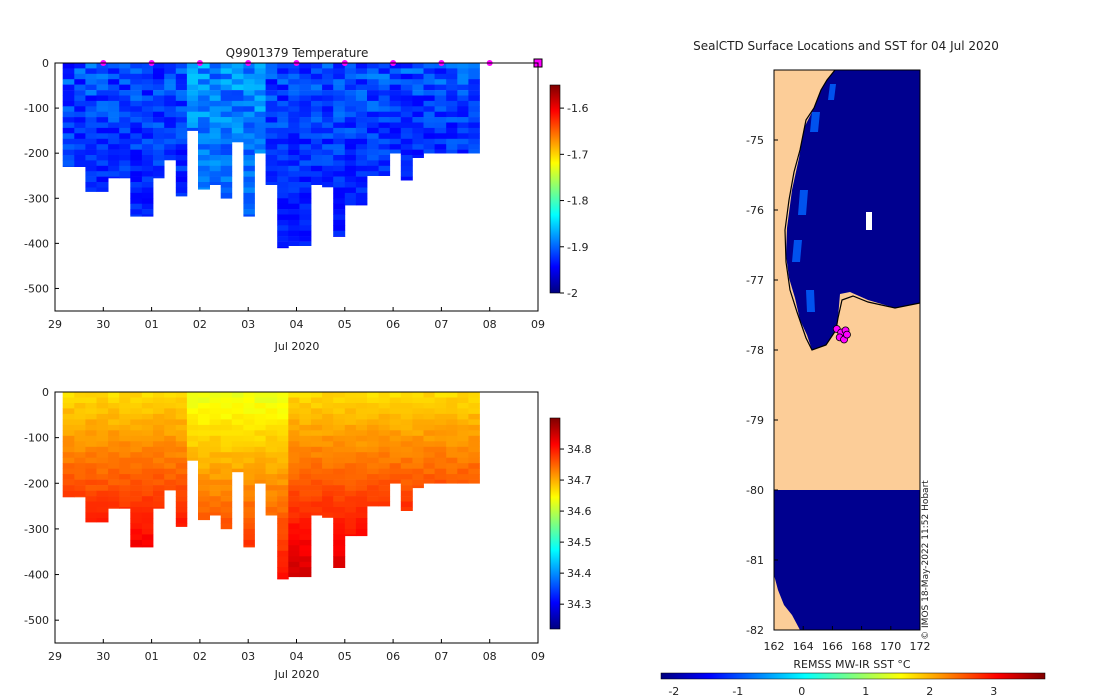 This screenshot has height=700, width=1100. What do you see at coordinates (36, 288) in the screenshot?
I see `y-tick-label: -500` at bounding box center [36, 288].